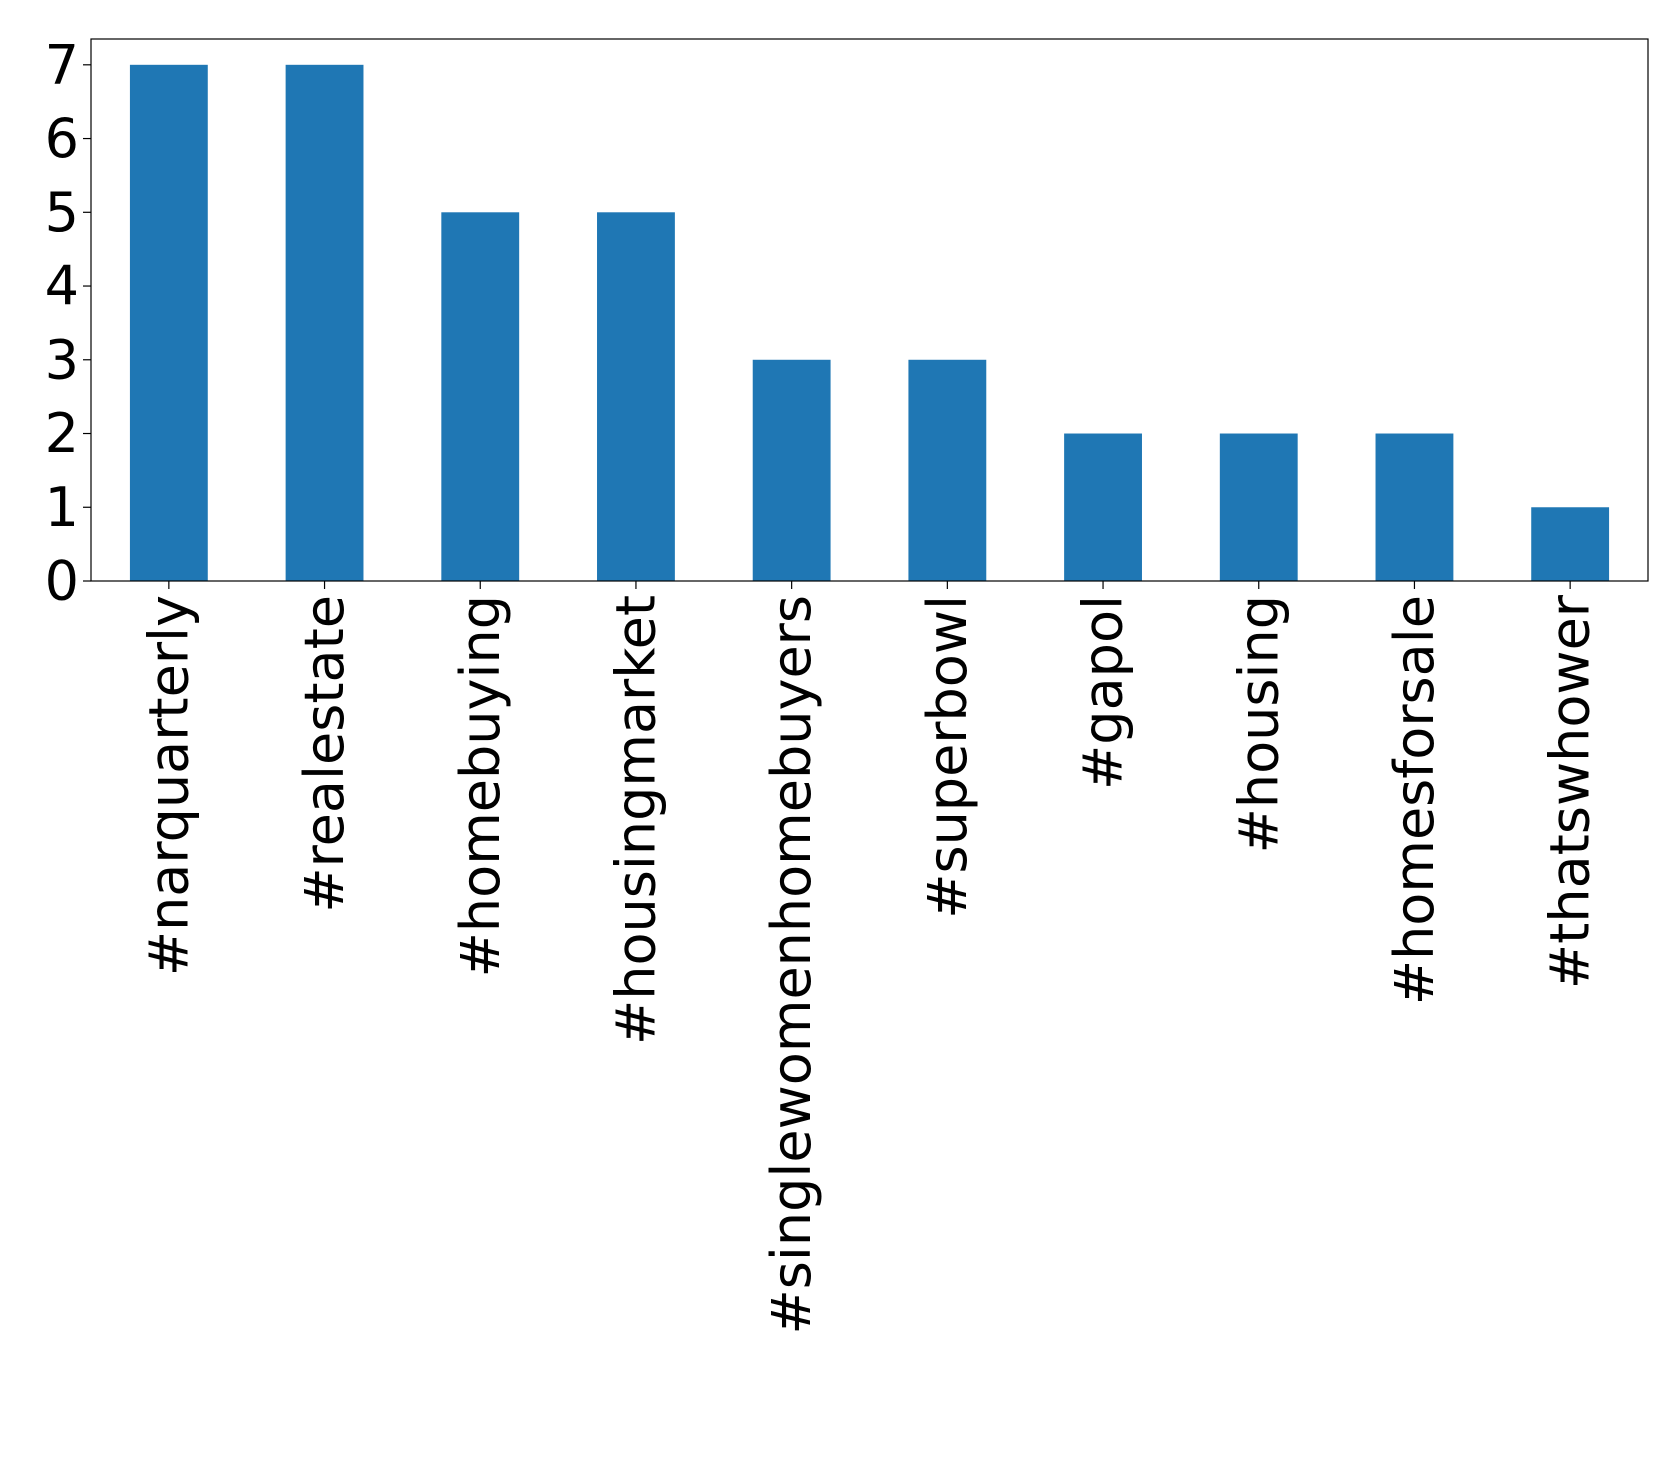  I want to click on x-tick-label: #gapol, so click(1103, 692).